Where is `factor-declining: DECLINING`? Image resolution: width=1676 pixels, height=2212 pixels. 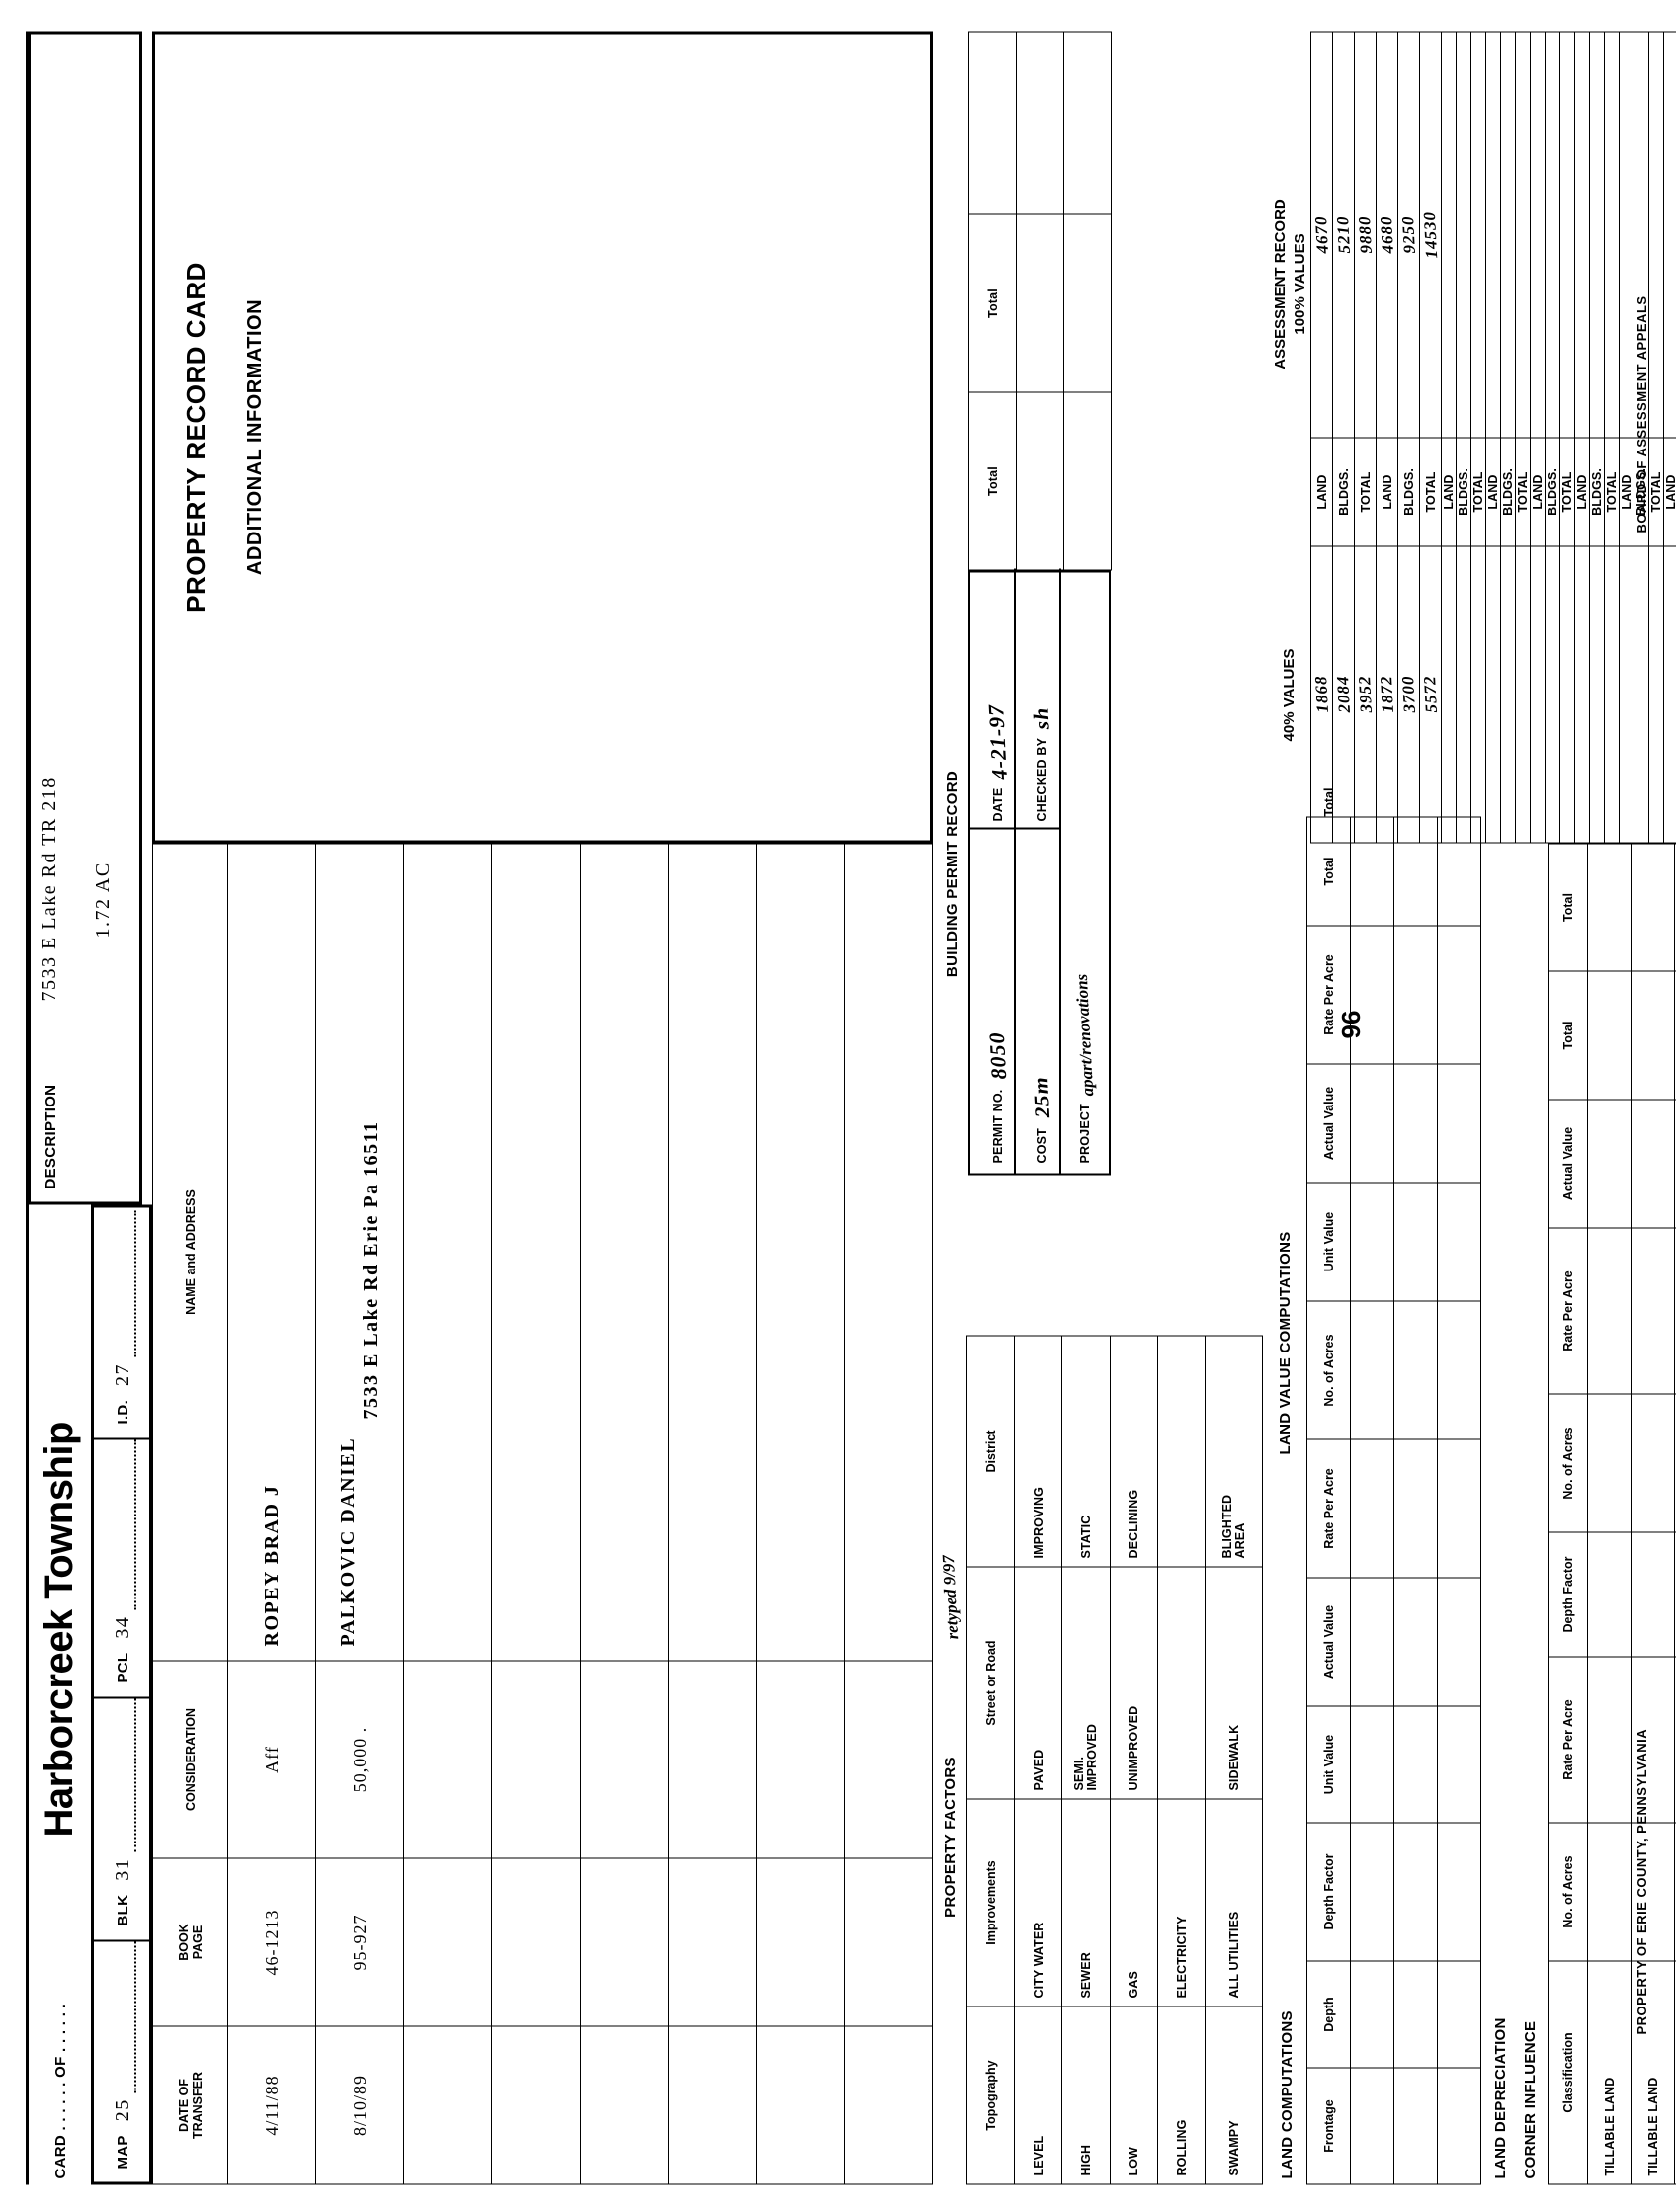
factor-declining: DECLINING is located at coordinates (1134, 1451).